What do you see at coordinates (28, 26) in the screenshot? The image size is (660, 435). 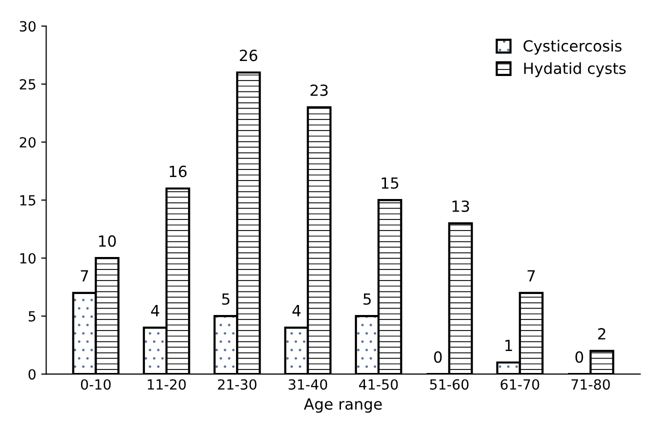 I see `y-tick-label: 30` at bounding box center [28, 26].